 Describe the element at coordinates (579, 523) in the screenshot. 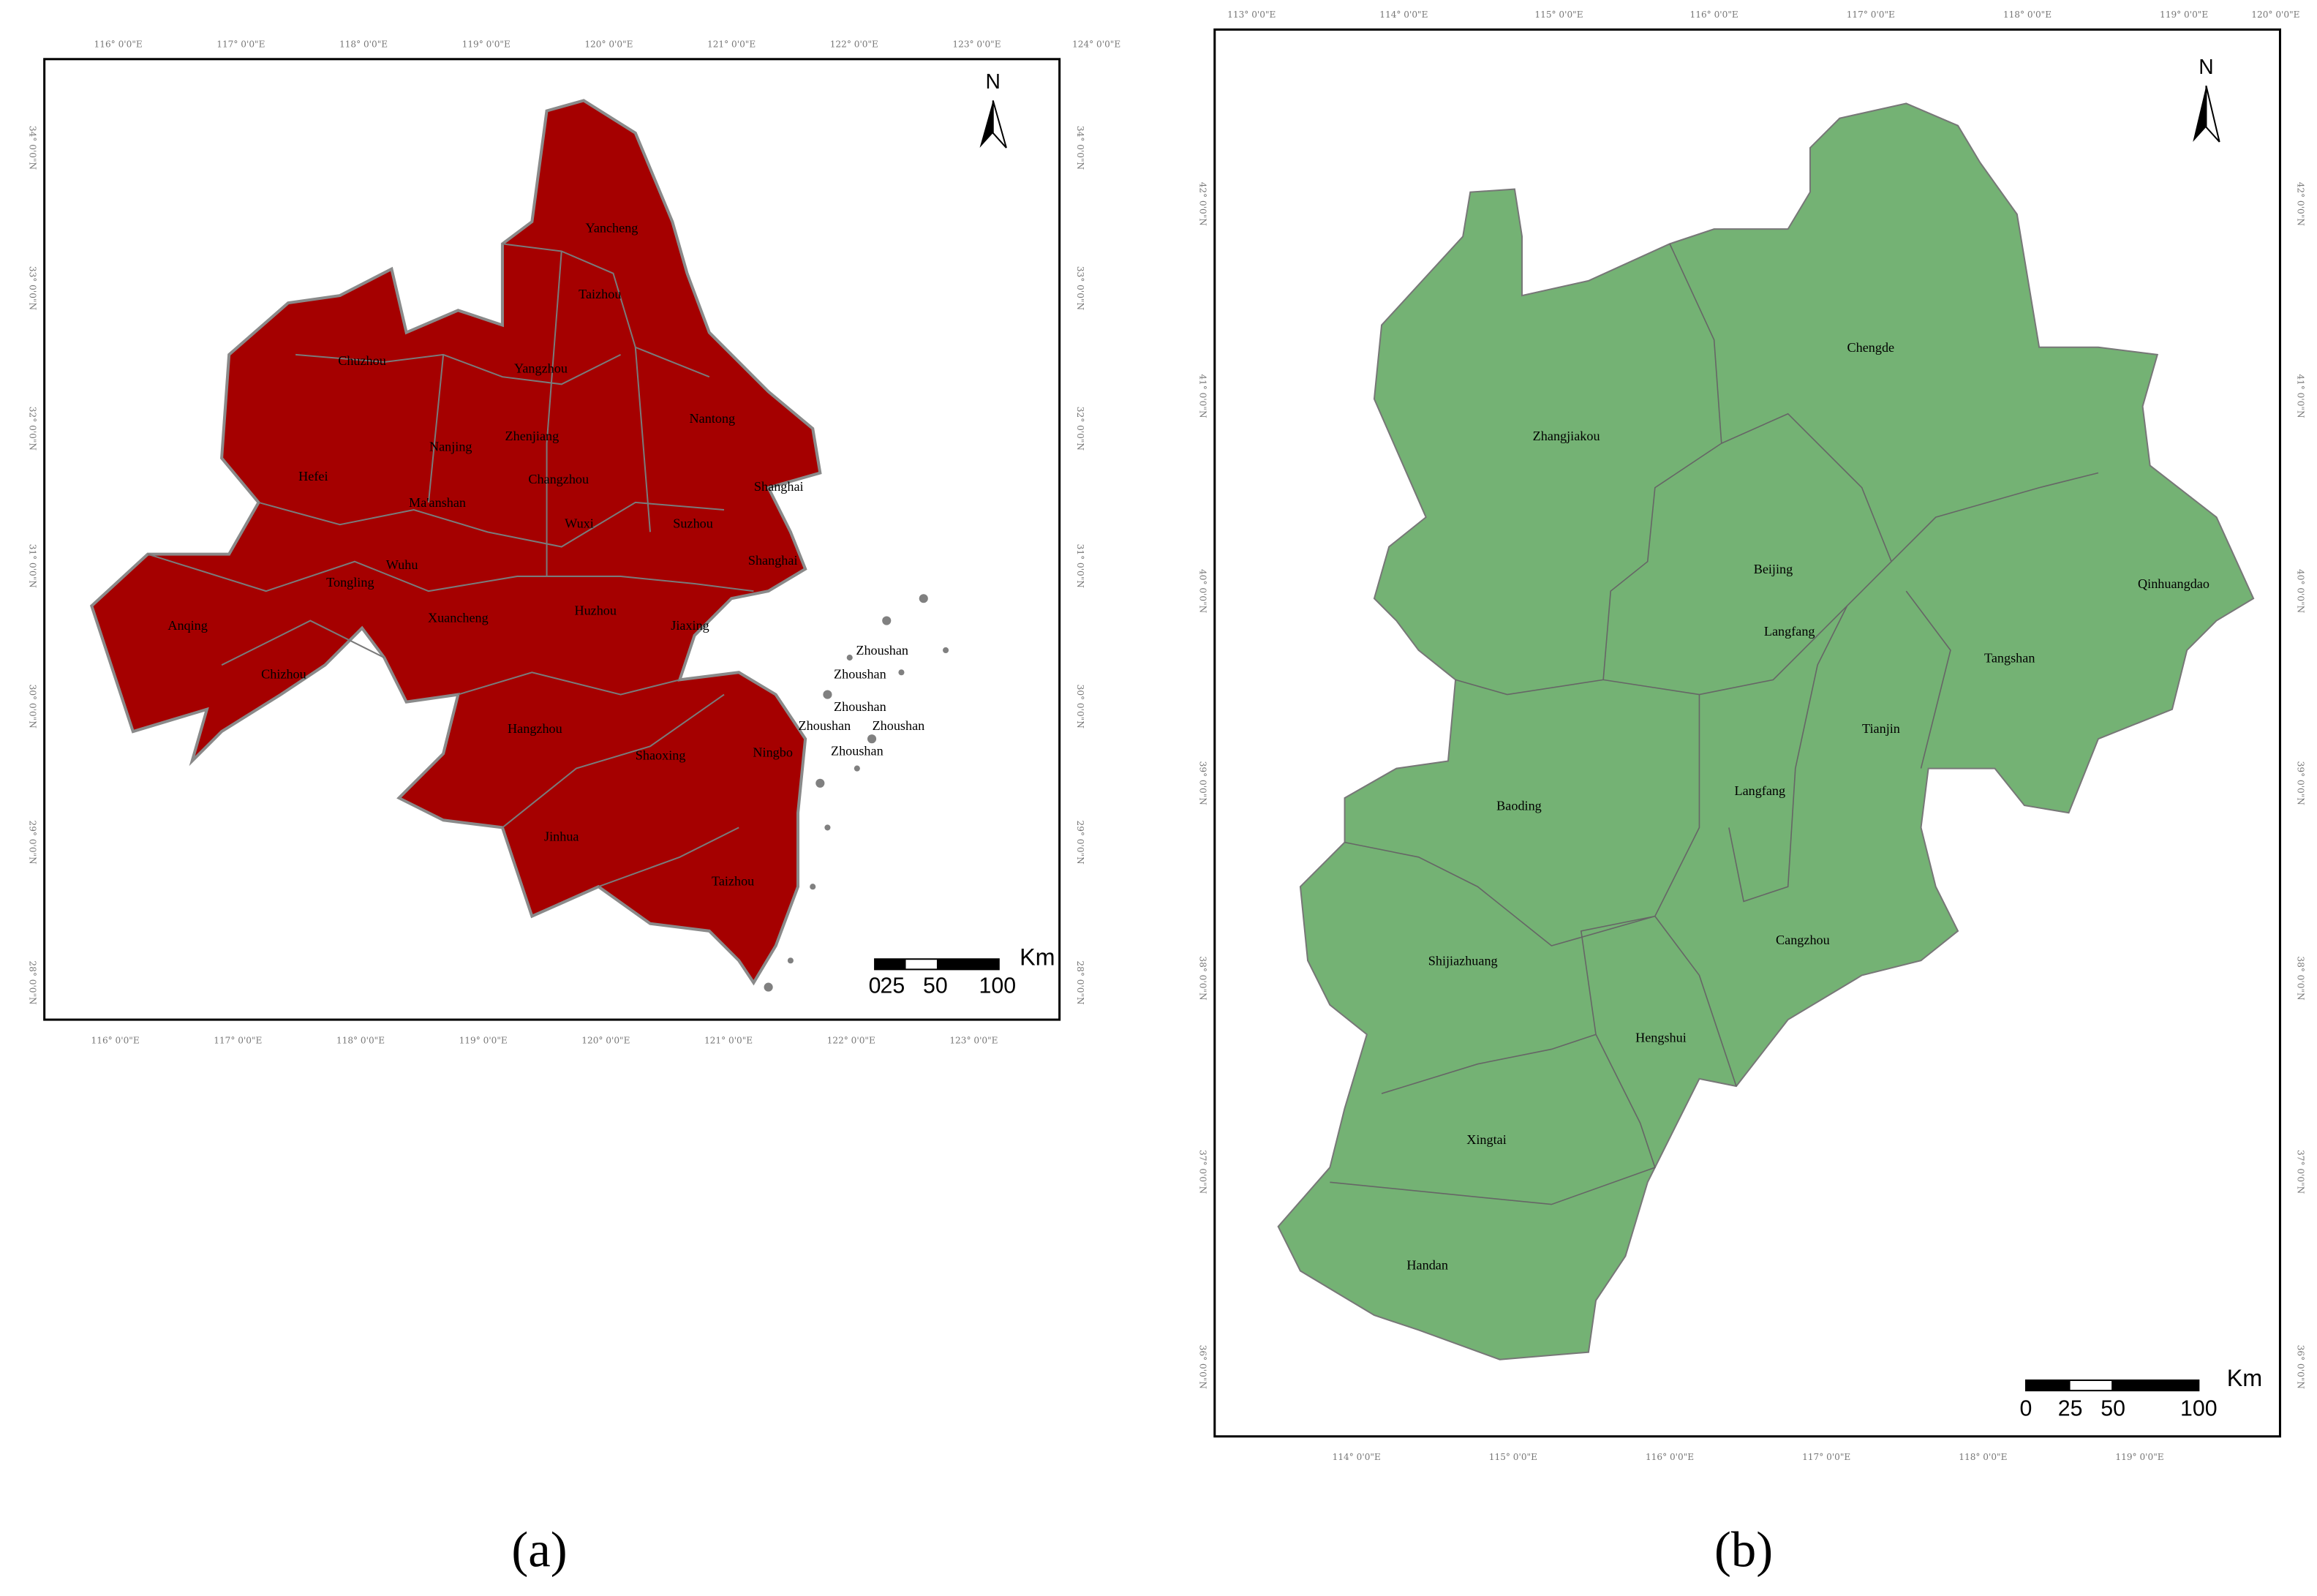

I see `region-label: Wuxi` at that location.